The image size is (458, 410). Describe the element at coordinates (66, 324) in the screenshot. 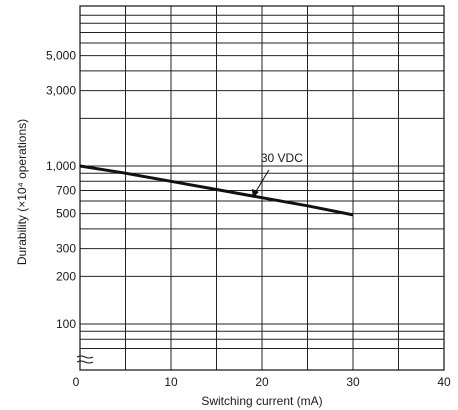

I see `y-tick-label: 100` at that location.